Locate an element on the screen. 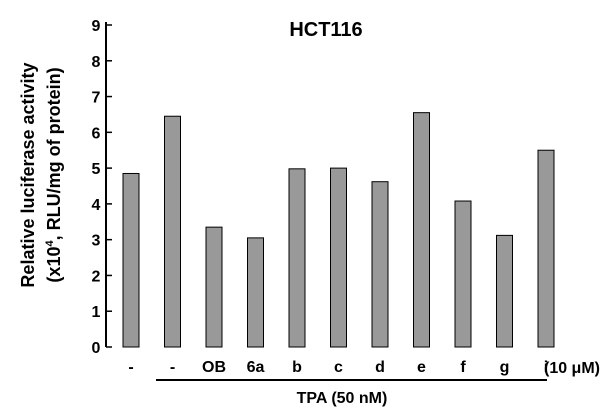  y-tick-label: 3 is located at coordinates (96, 241).